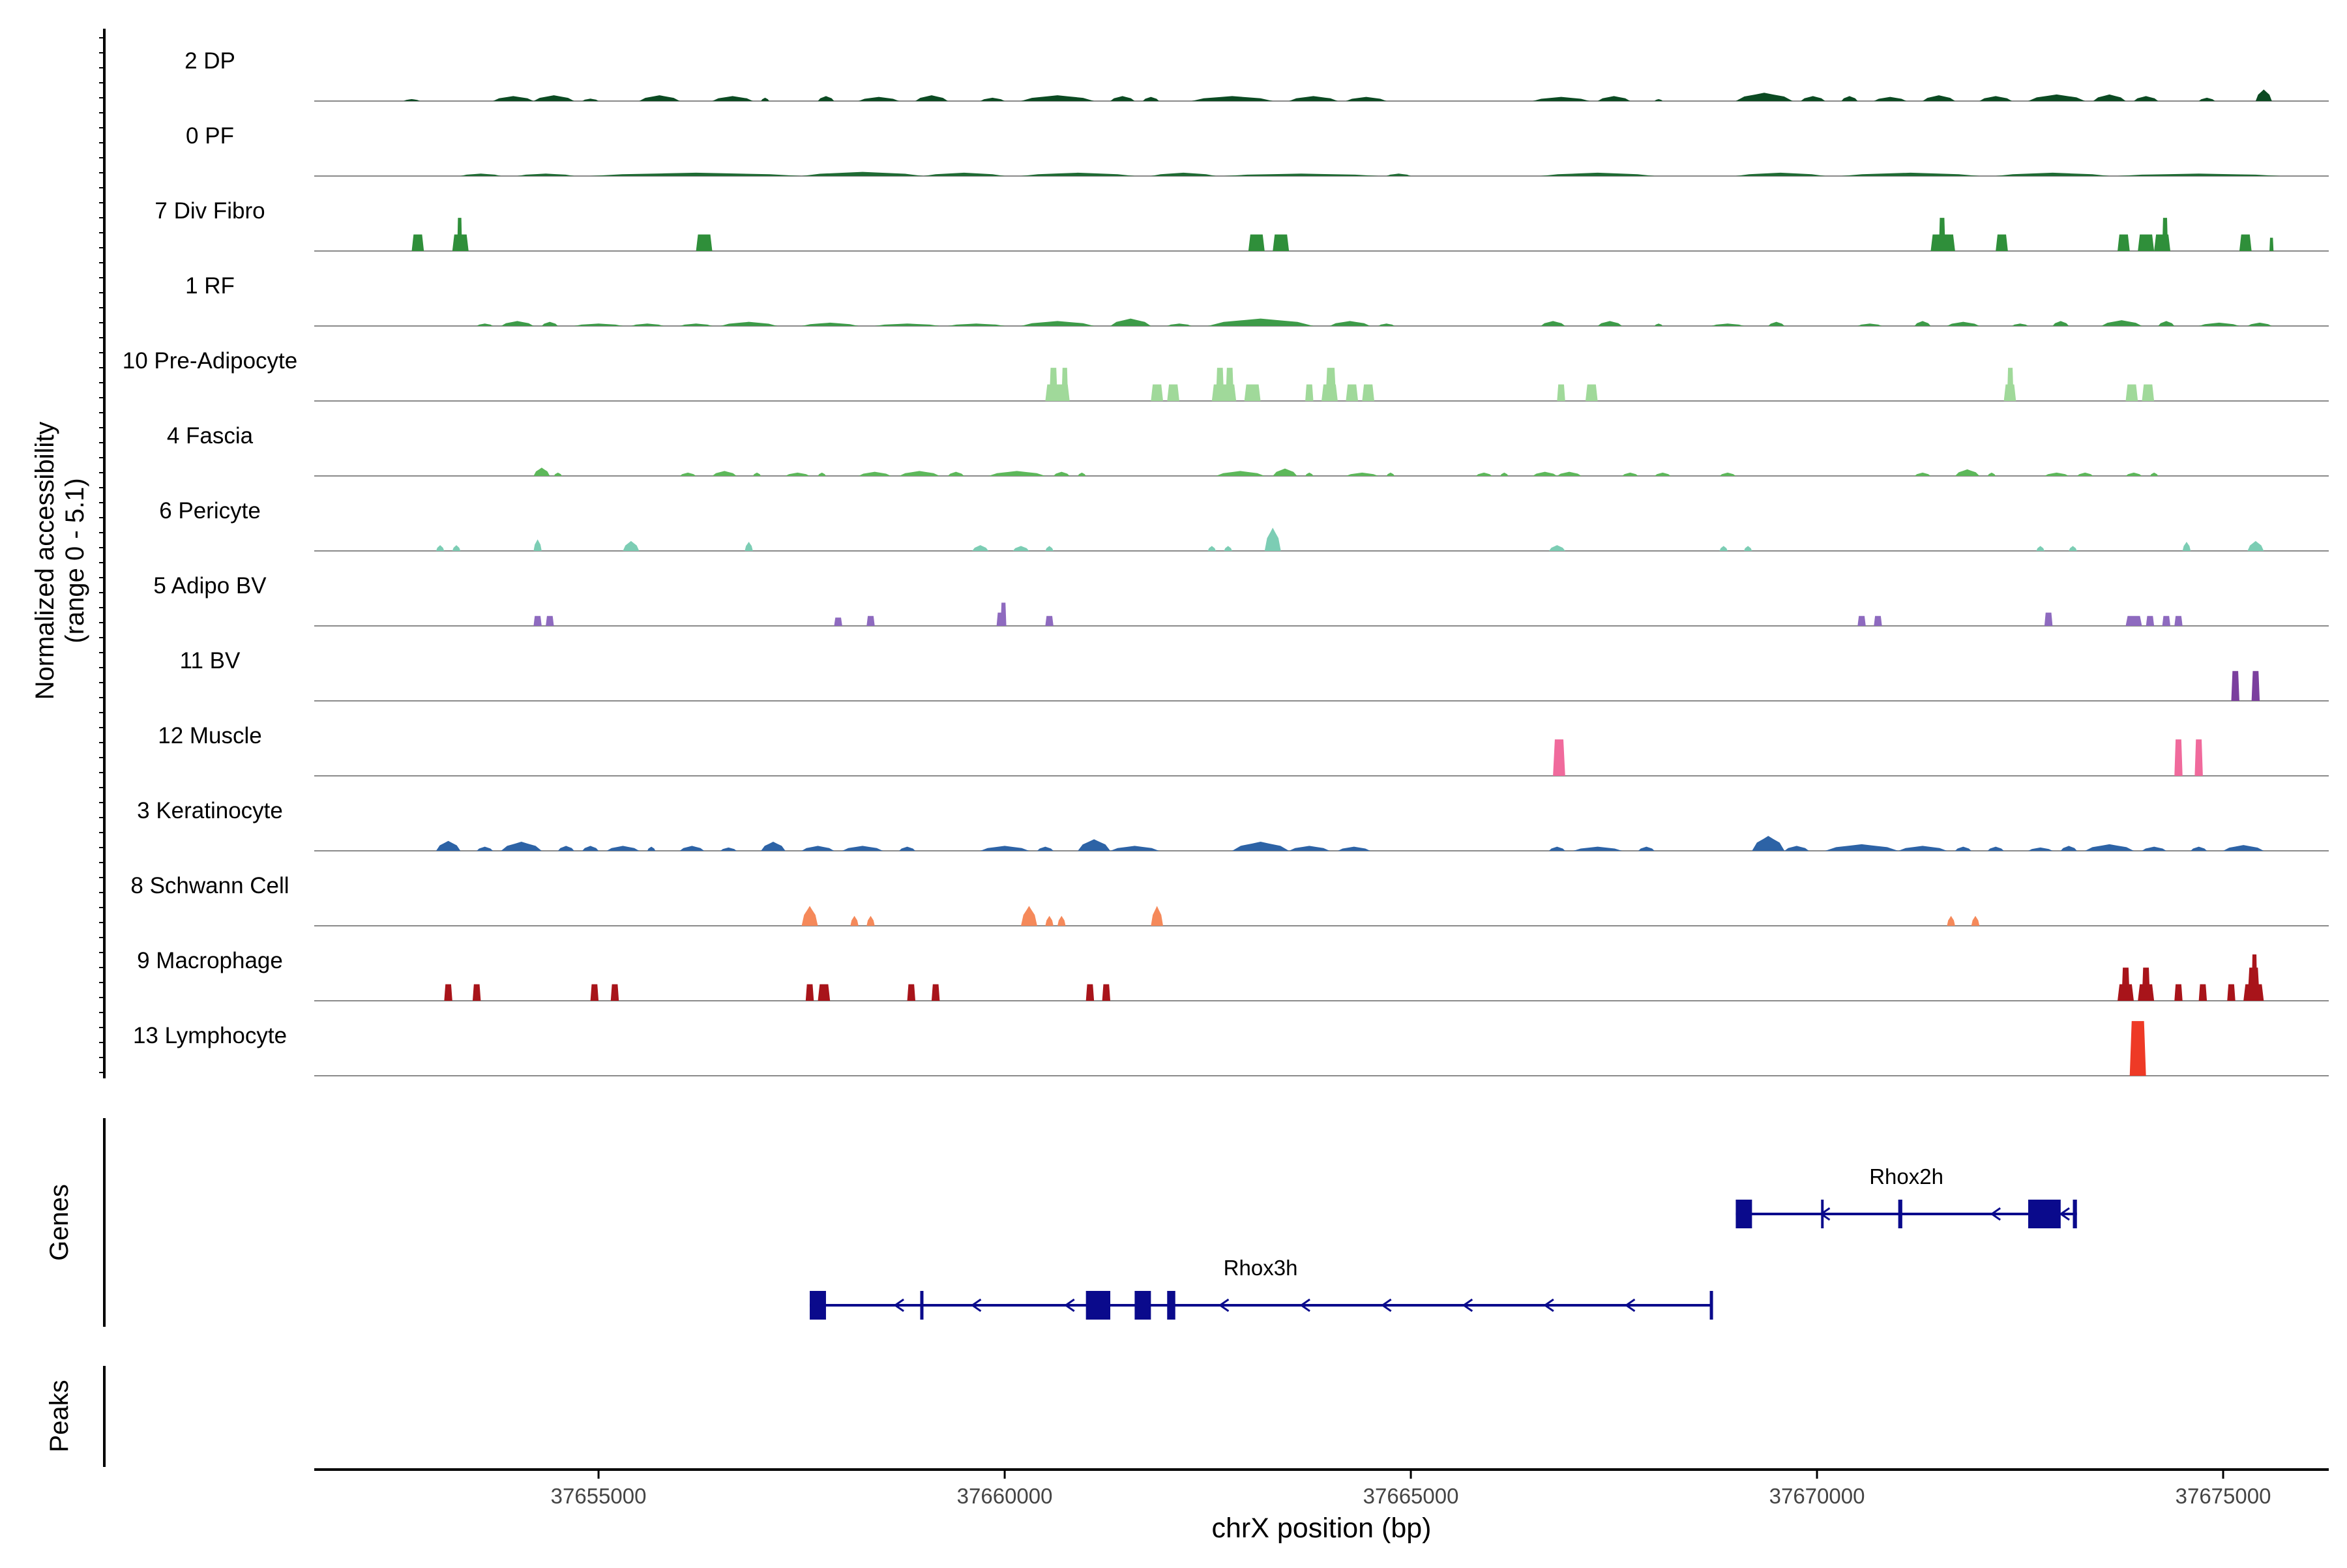  What do you see at coordinates (1231, 1049) in the screenshot?
I see `track-14: 13 Lymphocyte` at bounding box center [1231, 1049].